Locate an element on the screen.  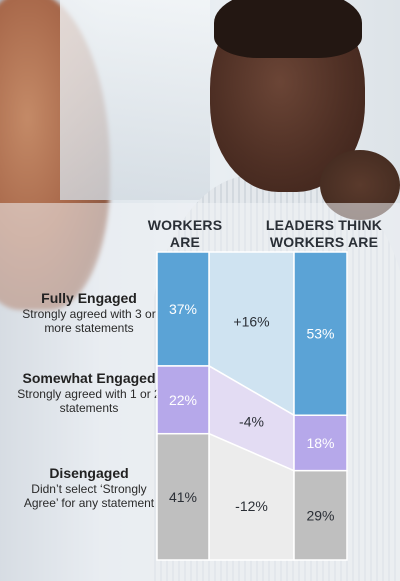
window-light is located at coordinates (135, 100).